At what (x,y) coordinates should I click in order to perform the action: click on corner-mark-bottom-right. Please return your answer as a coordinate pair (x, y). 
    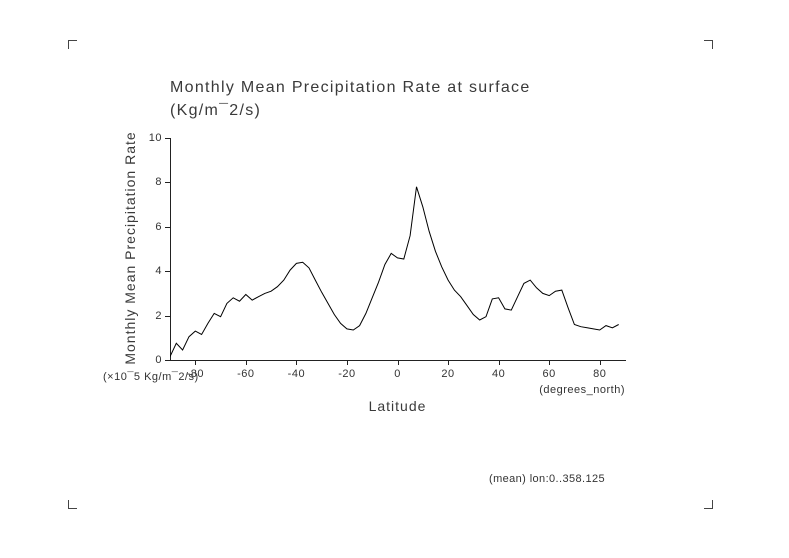
    Looking at the image, I should click on (708, 504).